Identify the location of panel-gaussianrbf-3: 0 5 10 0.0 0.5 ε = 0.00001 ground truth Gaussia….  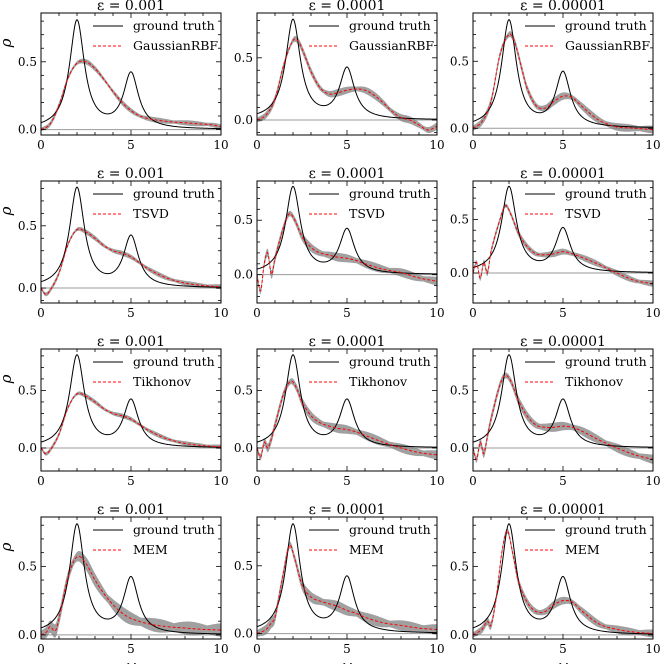
(555, 76).